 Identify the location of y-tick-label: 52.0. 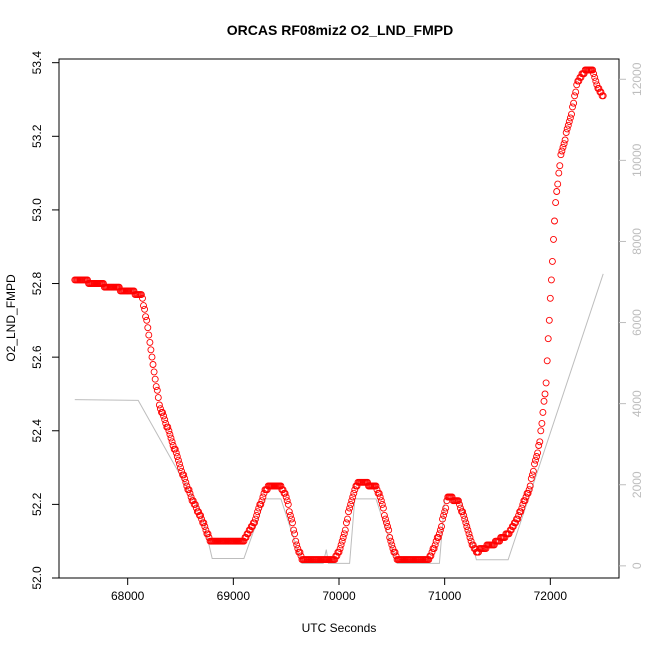
(37, 578).